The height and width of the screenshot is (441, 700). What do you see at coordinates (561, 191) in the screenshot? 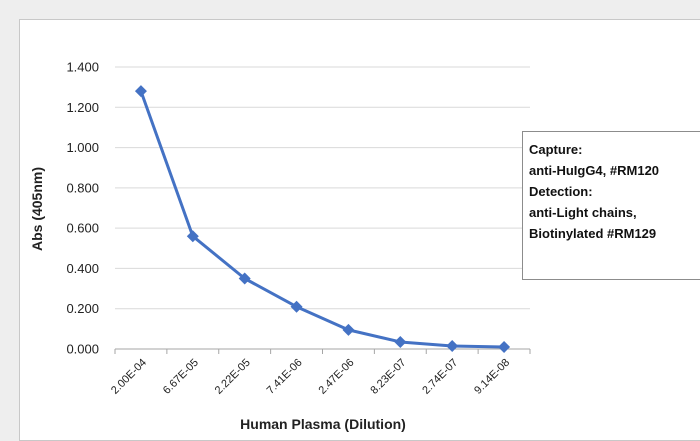
I see `annotation-line-3: Detection:` at bounding box center [561, 191].